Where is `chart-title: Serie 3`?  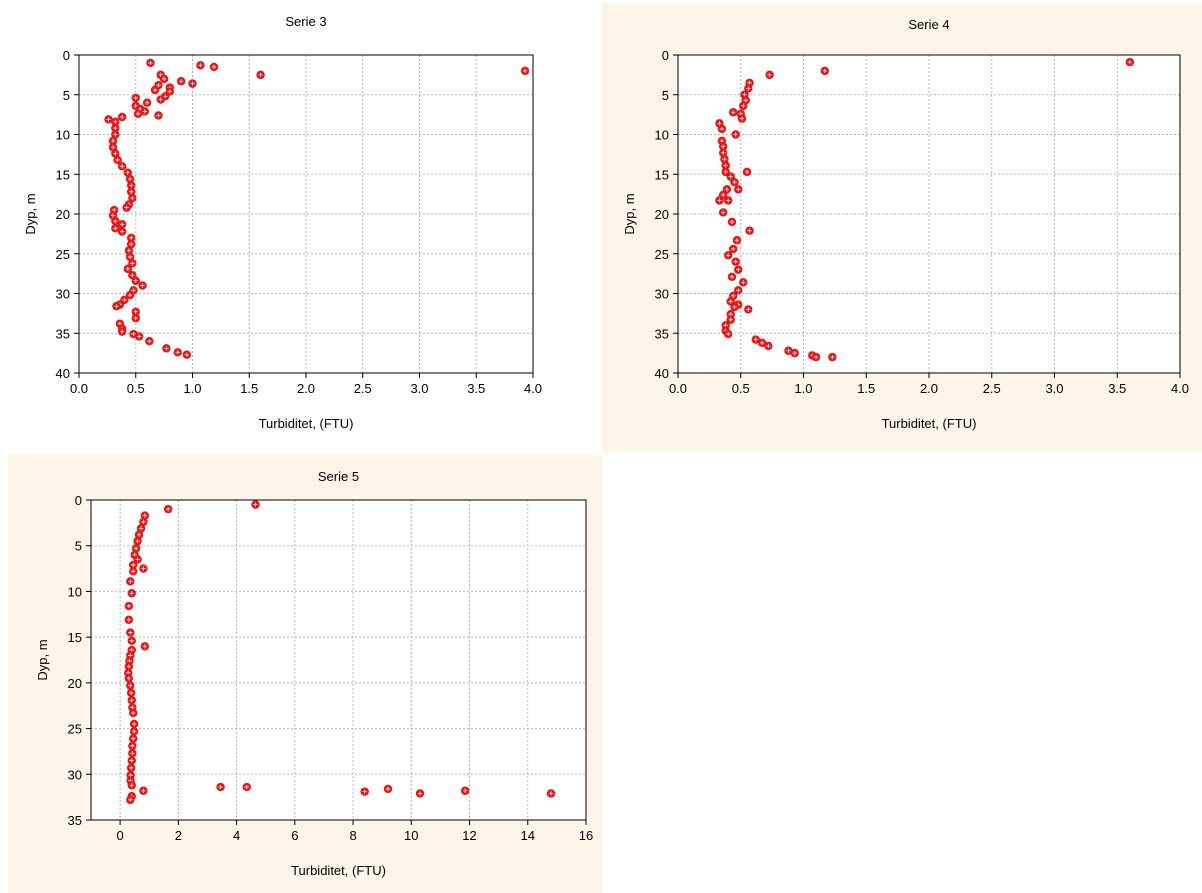
chart-title: Serie 3 is located at coordinates (305, 21).